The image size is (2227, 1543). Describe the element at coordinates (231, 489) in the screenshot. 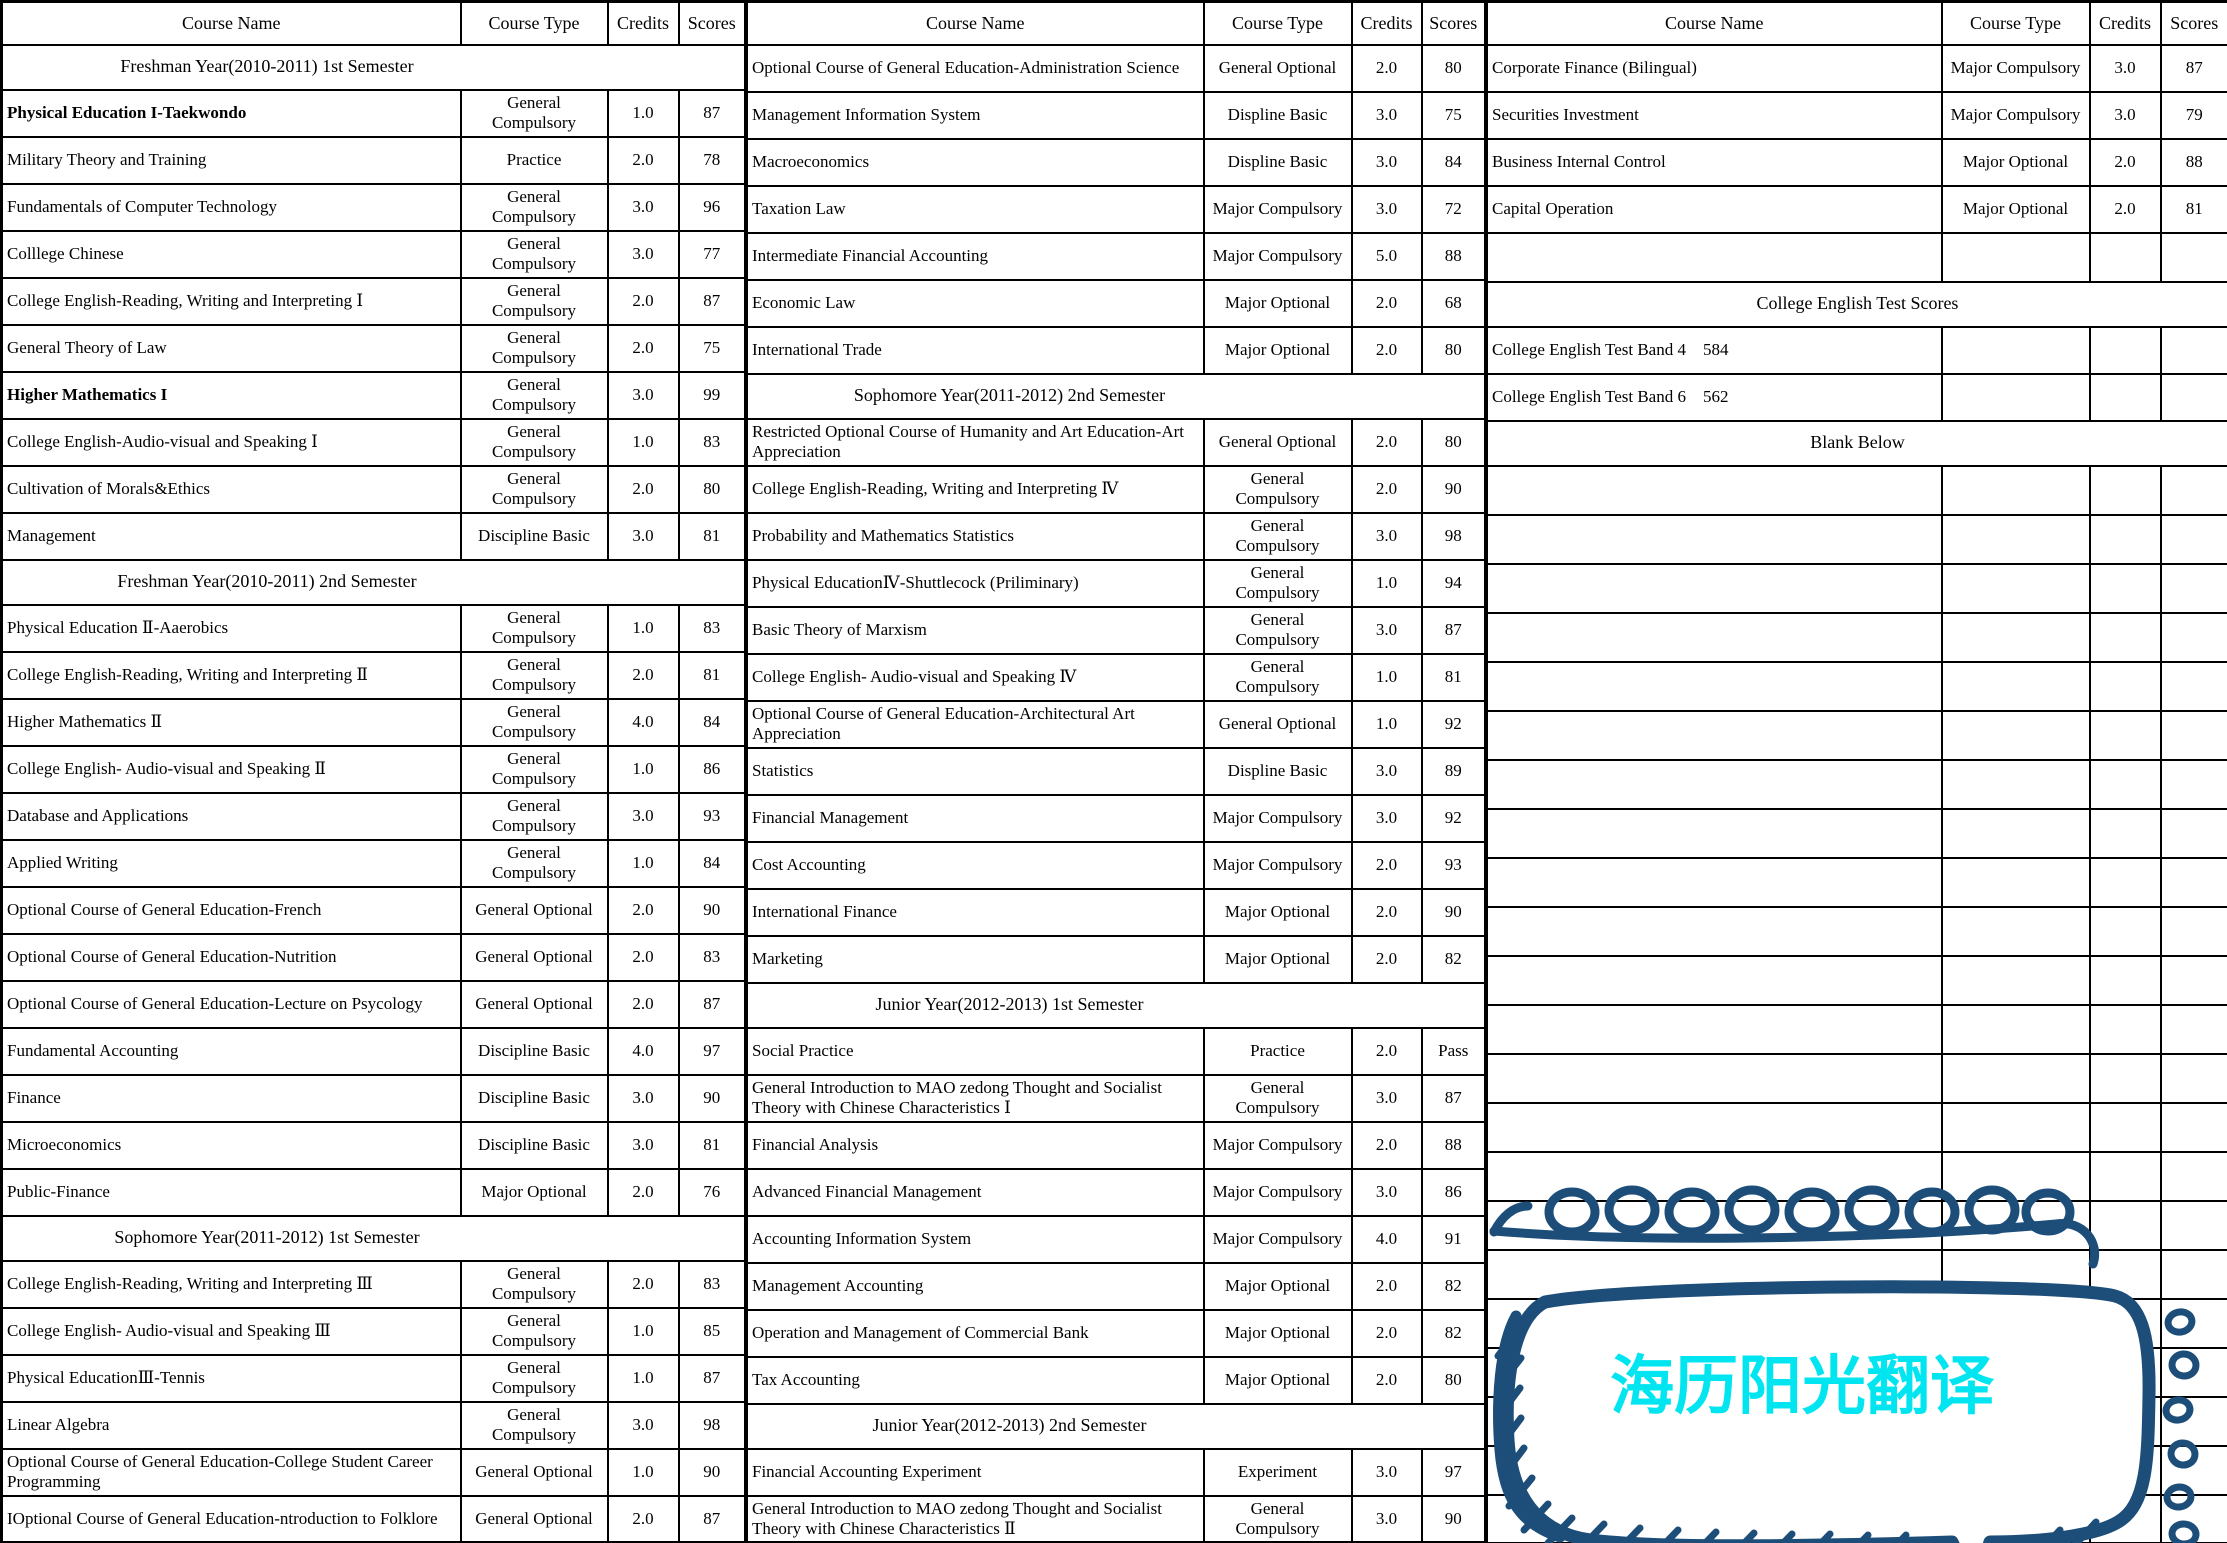

I see `course-name-cell: Cultivation of Morals&Ethics` at that location.